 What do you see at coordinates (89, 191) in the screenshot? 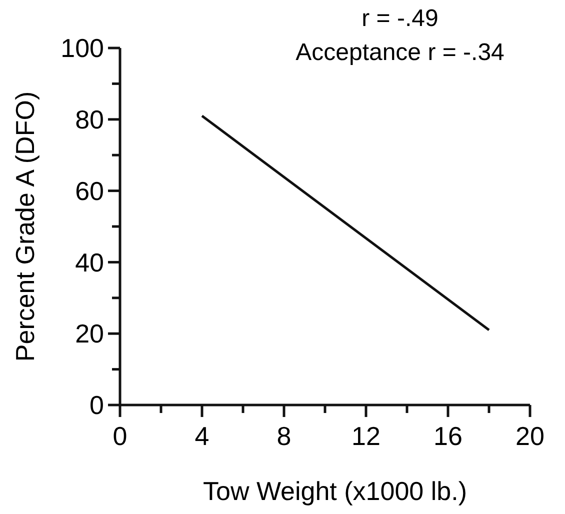
I see `y-tick-label: 60` at bounding box center [89, 191].